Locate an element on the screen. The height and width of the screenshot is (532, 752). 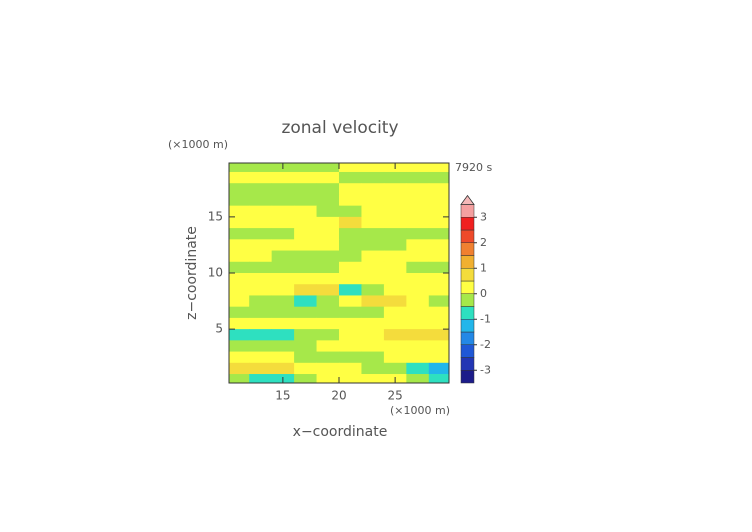
chart-title: zonal velocity is located at coordinates (339, 128).